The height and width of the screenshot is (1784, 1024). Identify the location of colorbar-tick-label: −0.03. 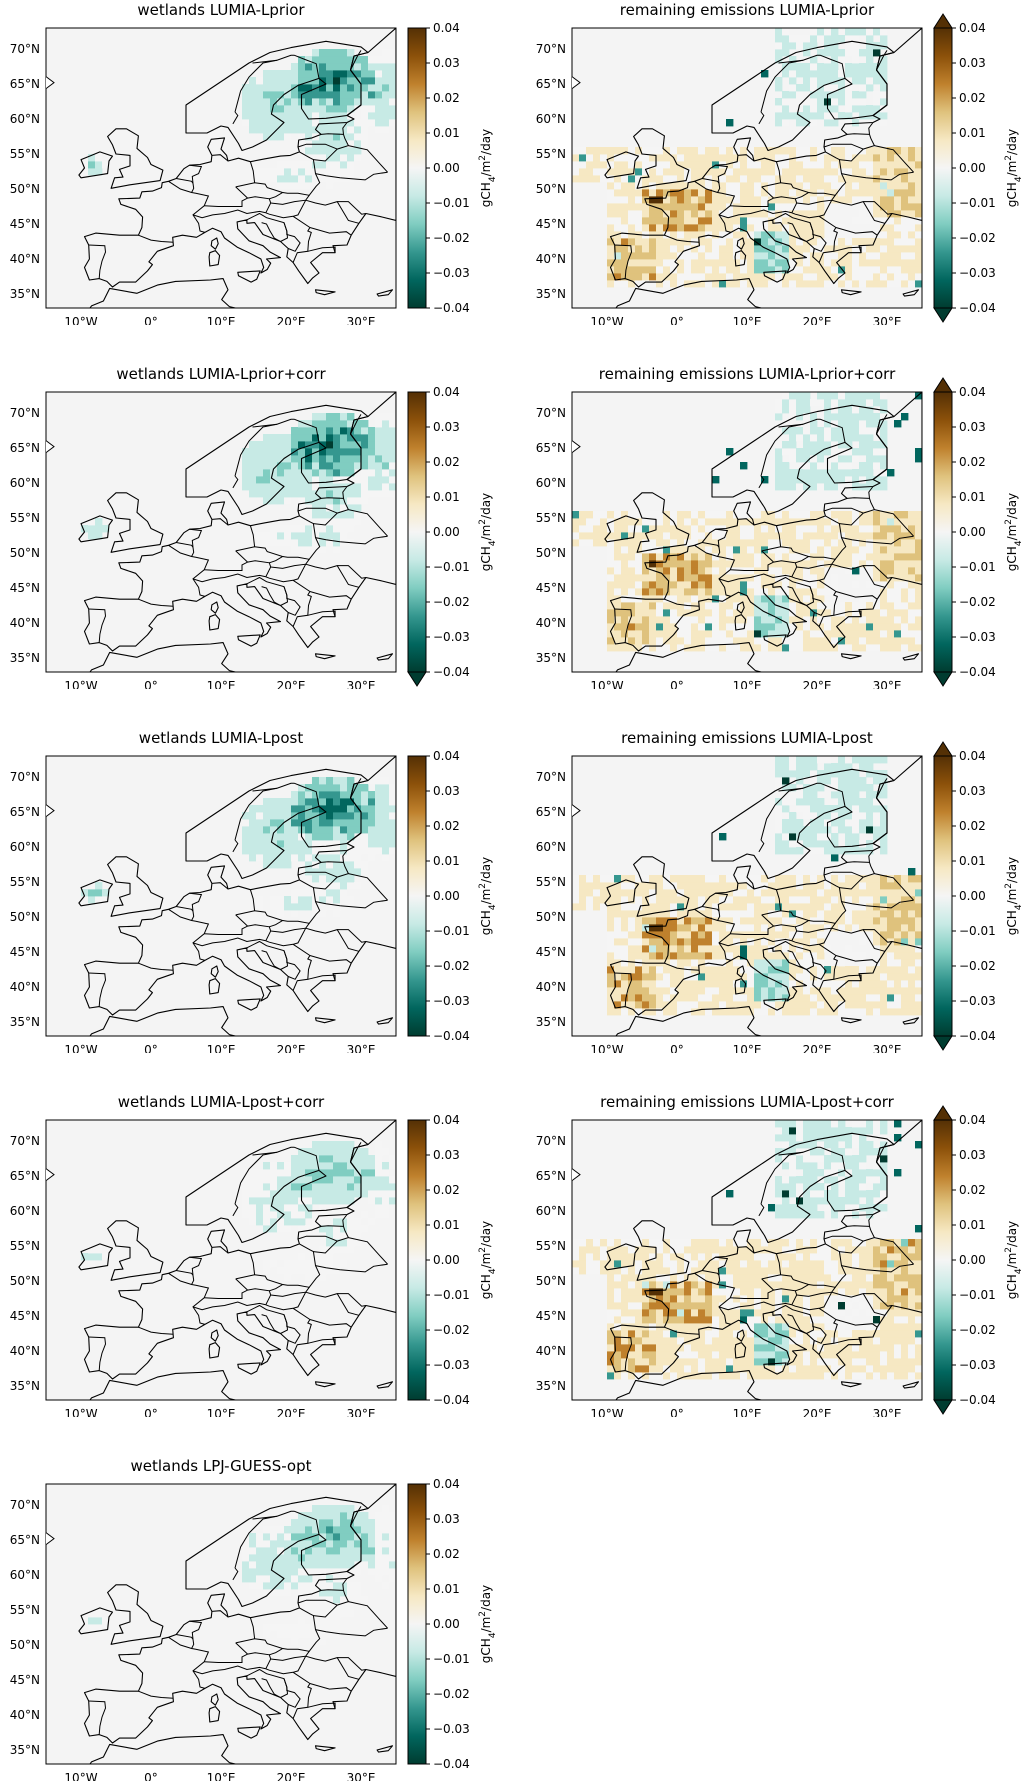
(451, 273).